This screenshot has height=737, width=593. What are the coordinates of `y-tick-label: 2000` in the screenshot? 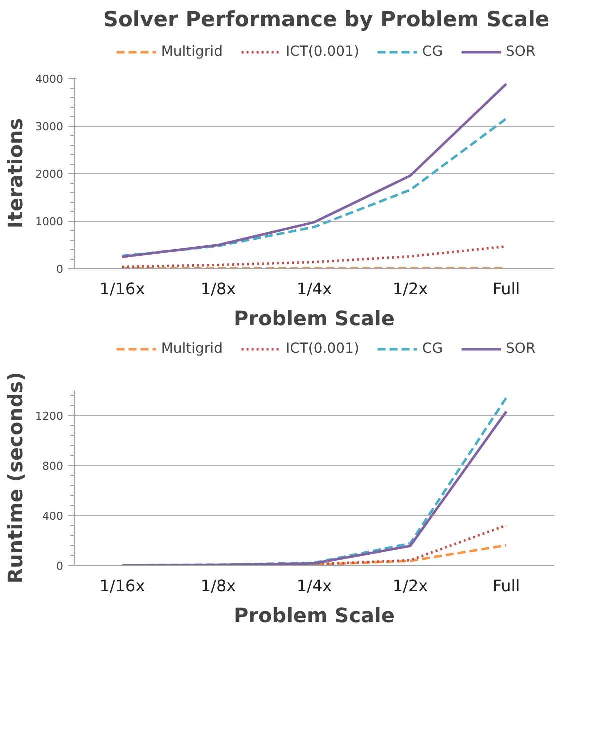 It's located at (50, 174).